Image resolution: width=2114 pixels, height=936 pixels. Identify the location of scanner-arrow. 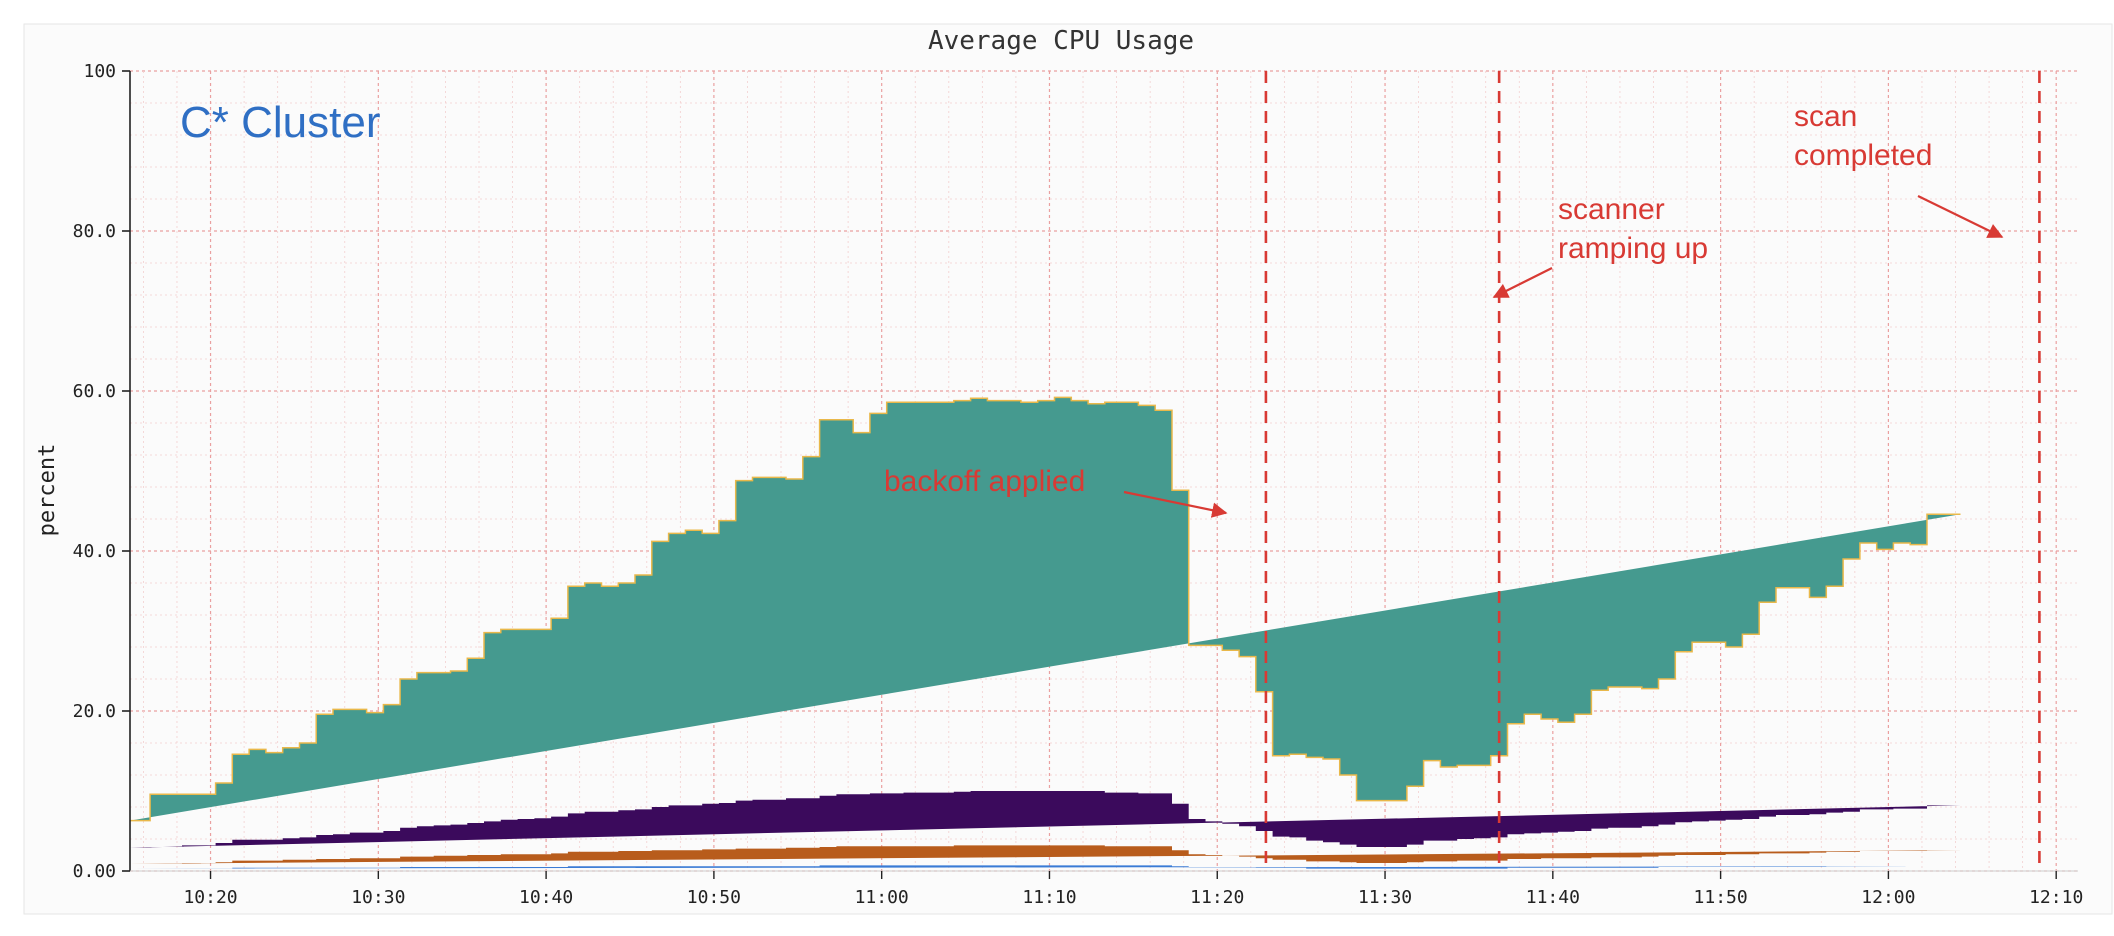
(1522, 282).